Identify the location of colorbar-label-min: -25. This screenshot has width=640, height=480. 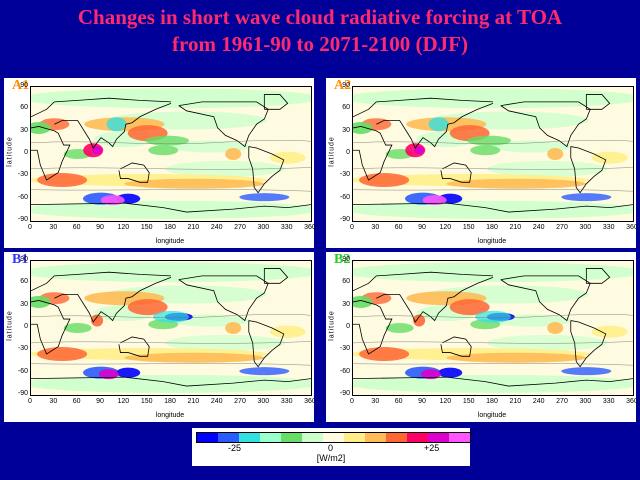
(235, 448).